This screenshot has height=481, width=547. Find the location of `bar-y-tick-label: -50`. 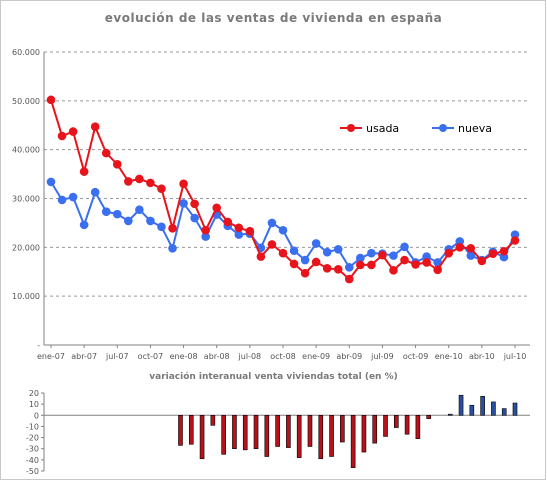

bar-y-tick-label: -50 is located at coordinates (32, 471).